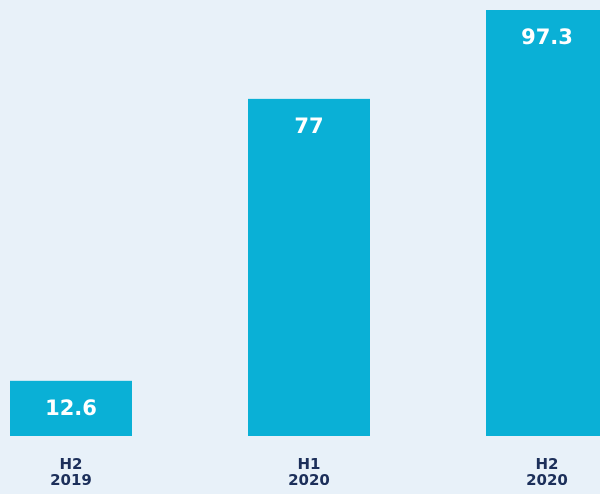 Image resolution: width=600 pixels, height=494 pixels. Describe the element at coordinates (308, 126) in the screenshot. I see `value-label: 77` at that location.